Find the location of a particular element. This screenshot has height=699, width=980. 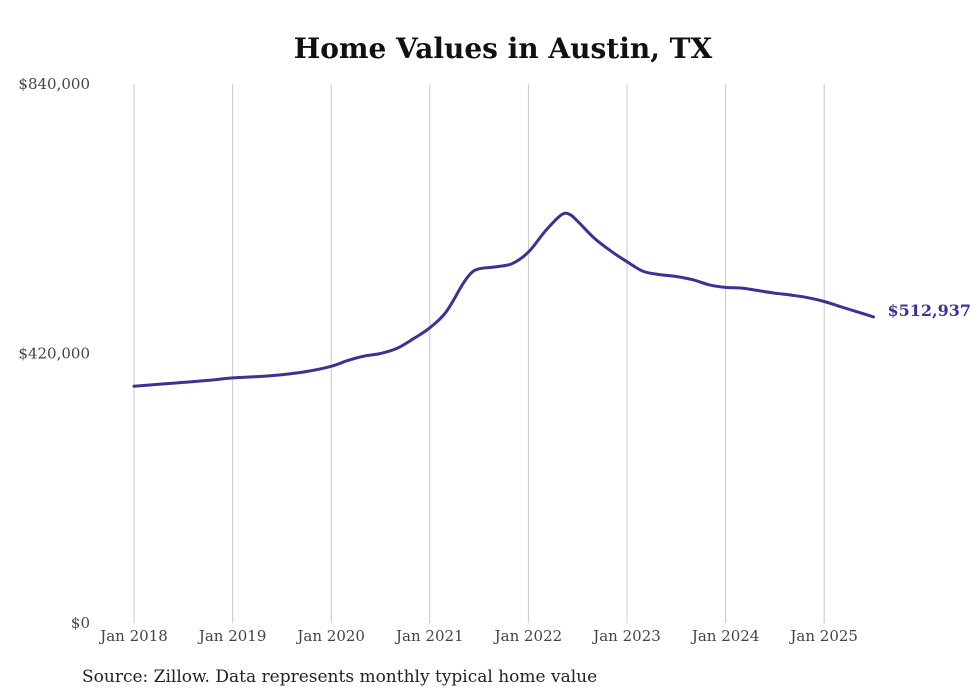

y-tick-label: $840,000 is located at coordinates (54, 84).